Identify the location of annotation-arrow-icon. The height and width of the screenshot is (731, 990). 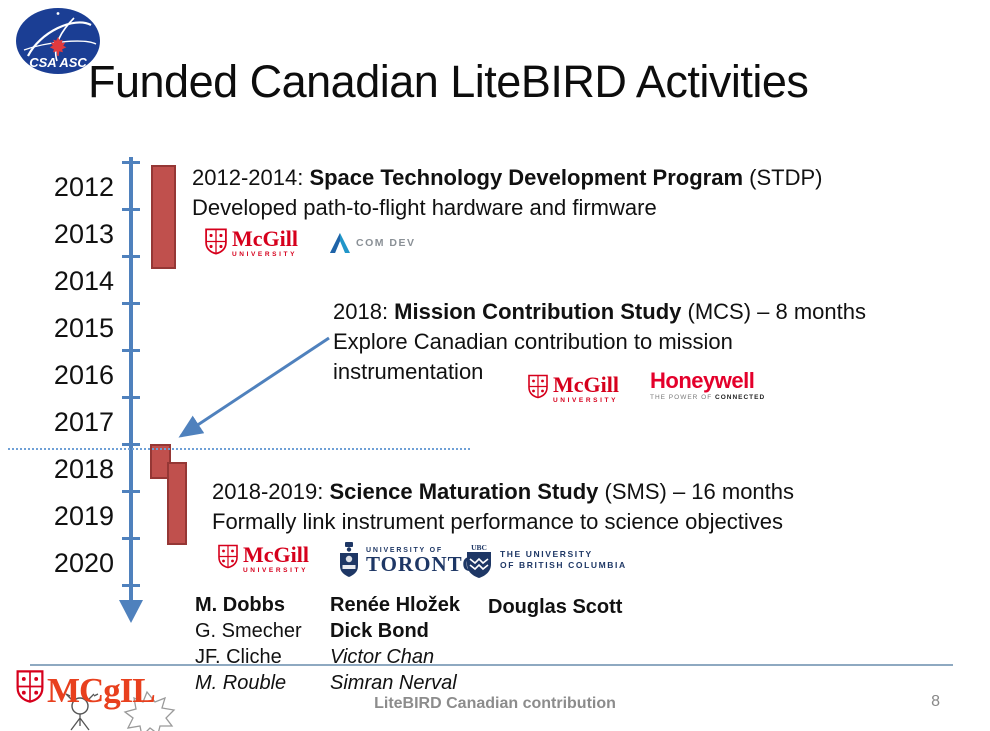
(254, 387).